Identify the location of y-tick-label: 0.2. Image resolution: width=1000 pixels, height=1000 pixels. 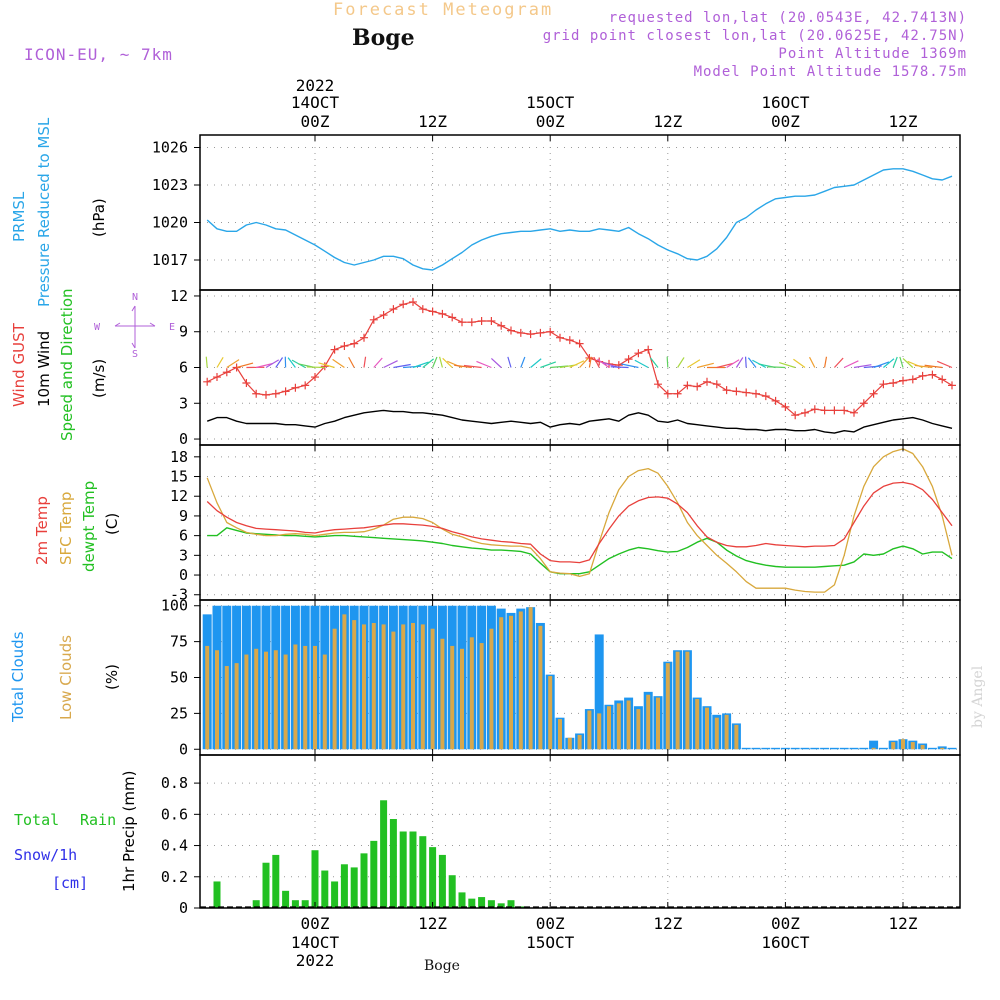
(174, 877).